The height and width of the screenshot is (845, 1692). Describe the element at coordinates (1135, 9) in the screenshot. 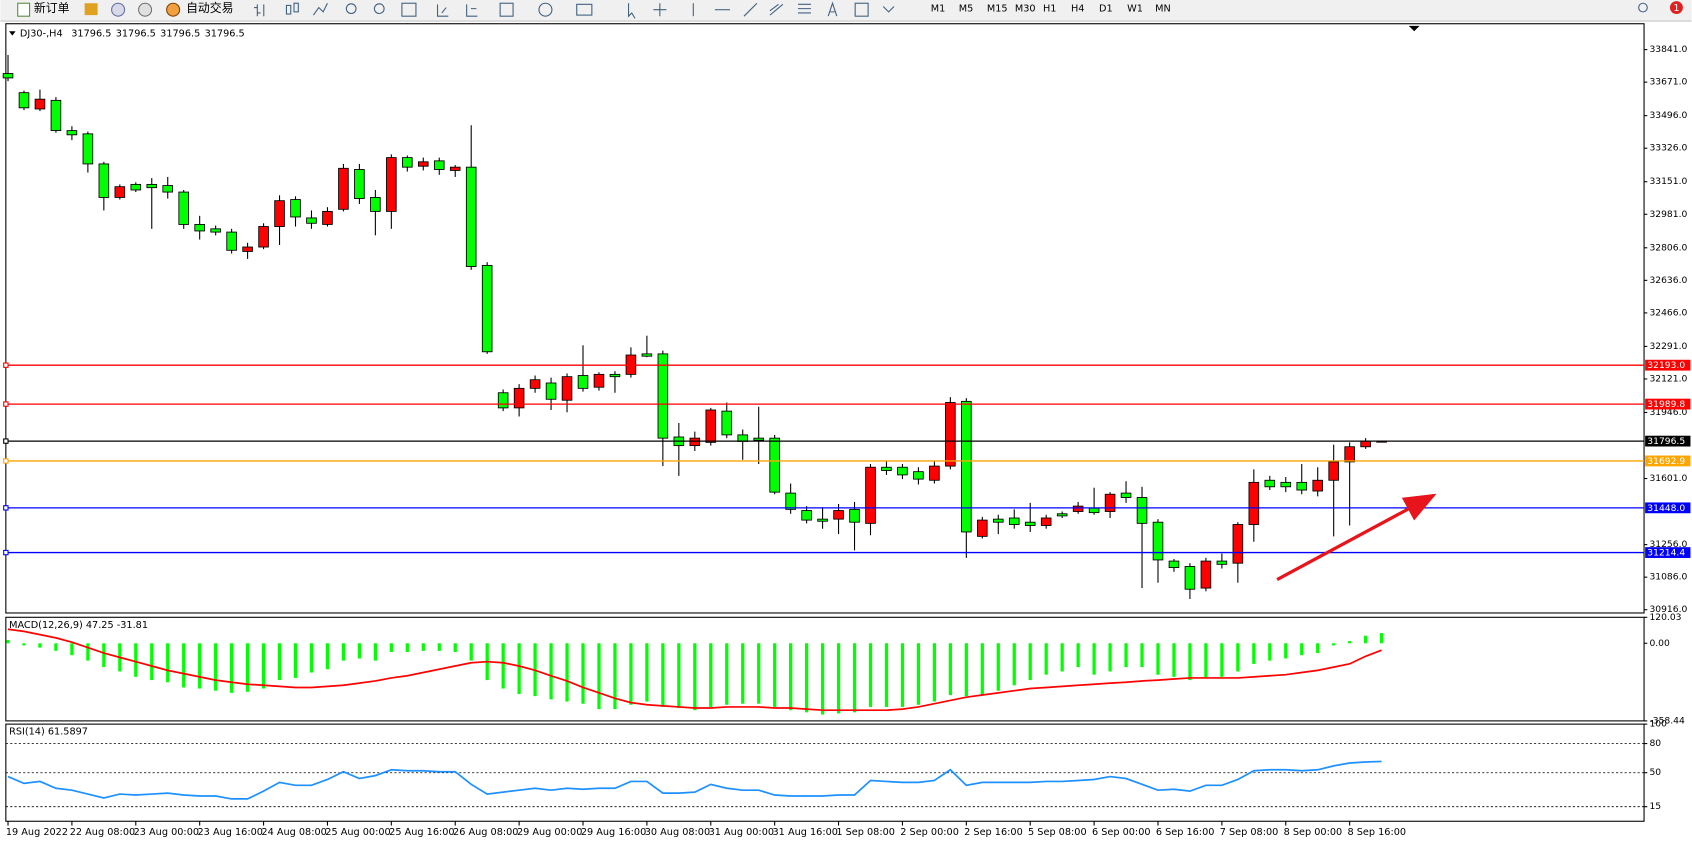

I see `timeframe-button: W1` at that location.